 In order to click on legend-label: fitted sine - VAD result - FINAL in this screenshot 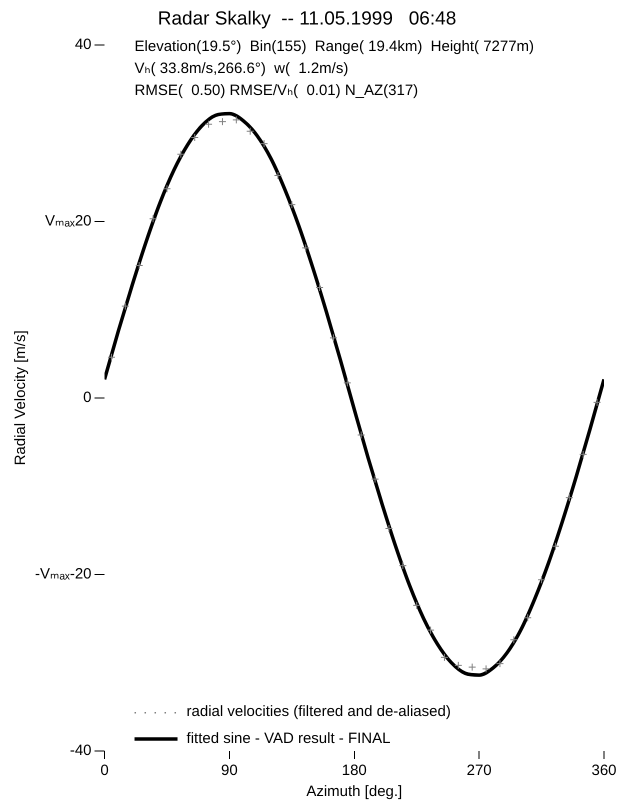, I will do `click(288, 739)`.